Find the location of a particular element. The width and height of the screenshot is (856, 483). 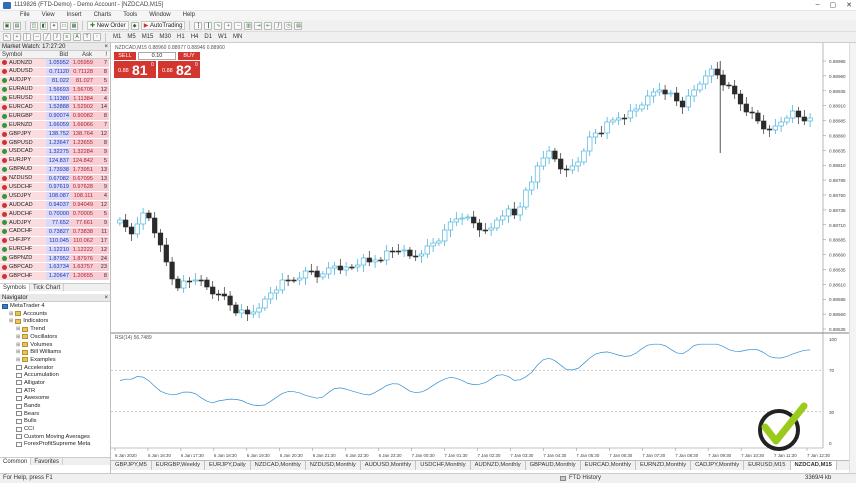

menu-charts: Charts is located at coordinates (102, 15).